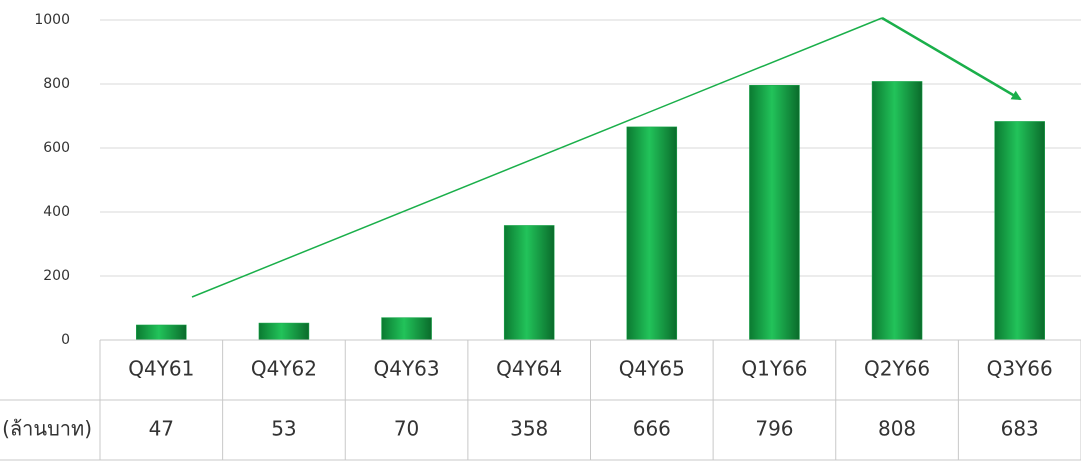 This screenshot has height=475, width=1081. Describe the element at coordinates (65, 340) in the screenshot. I see `y-tick-label: 0` at that location.